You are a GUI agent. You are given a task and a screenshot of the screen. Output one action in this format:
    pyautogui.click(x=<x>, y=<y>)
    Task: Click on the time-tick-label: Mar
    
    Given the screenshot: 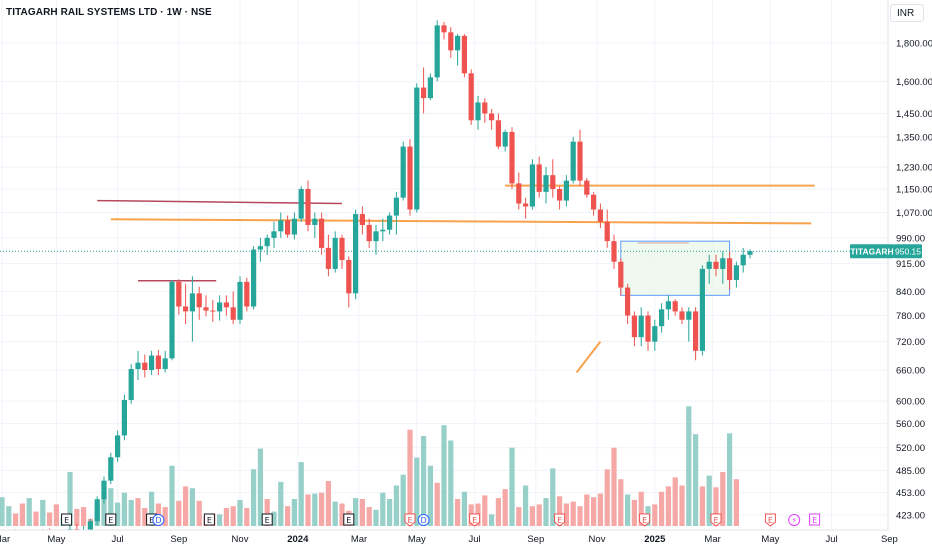 What is the action you would take?
    pyautogui.click(x=5, y=539)
    